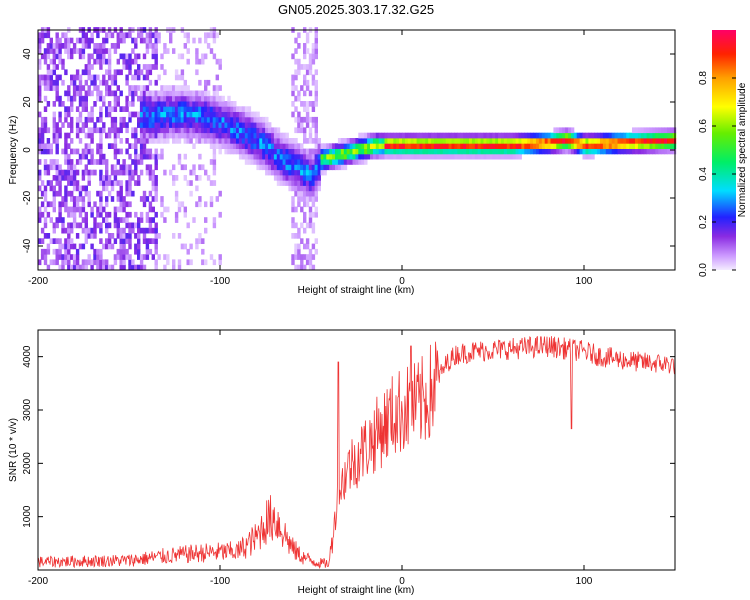  I want to click on spectrogram-x-tick-label: -100, so click(220, 281).